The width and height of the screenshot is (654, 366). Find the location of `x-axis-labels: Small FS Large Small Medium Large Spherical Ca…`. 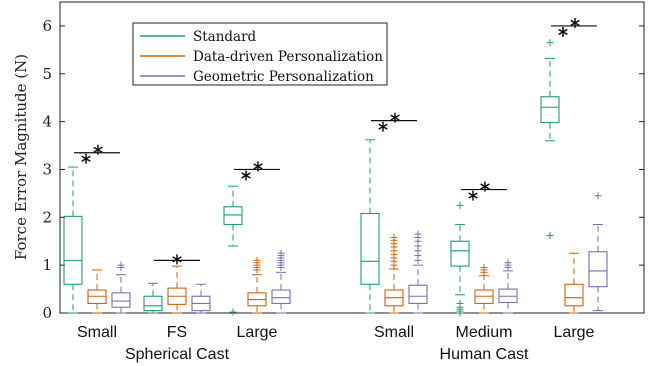

x-axis-labels: Small FS Large Small Medium Large Spherical Ca… is located at coordinates (336, 343).